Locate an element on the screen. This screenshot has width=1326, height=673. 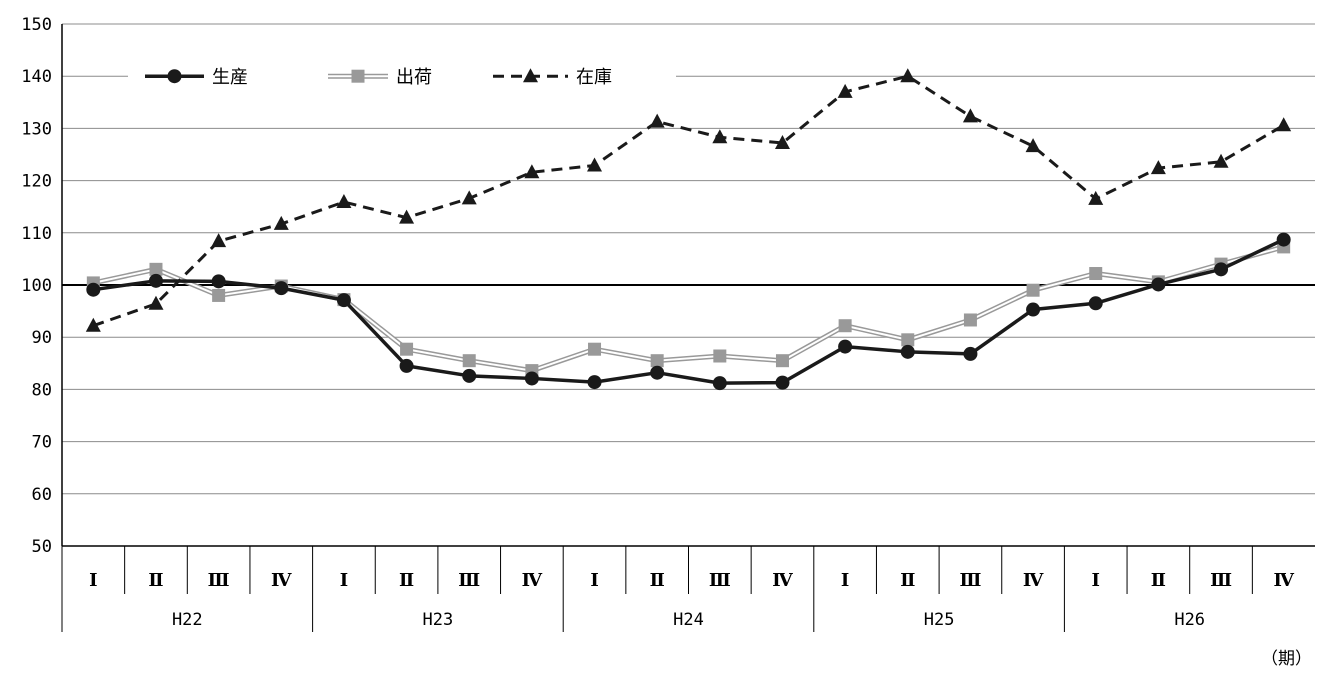
y-tick-label: 70 is located at coordinates (42, 443).